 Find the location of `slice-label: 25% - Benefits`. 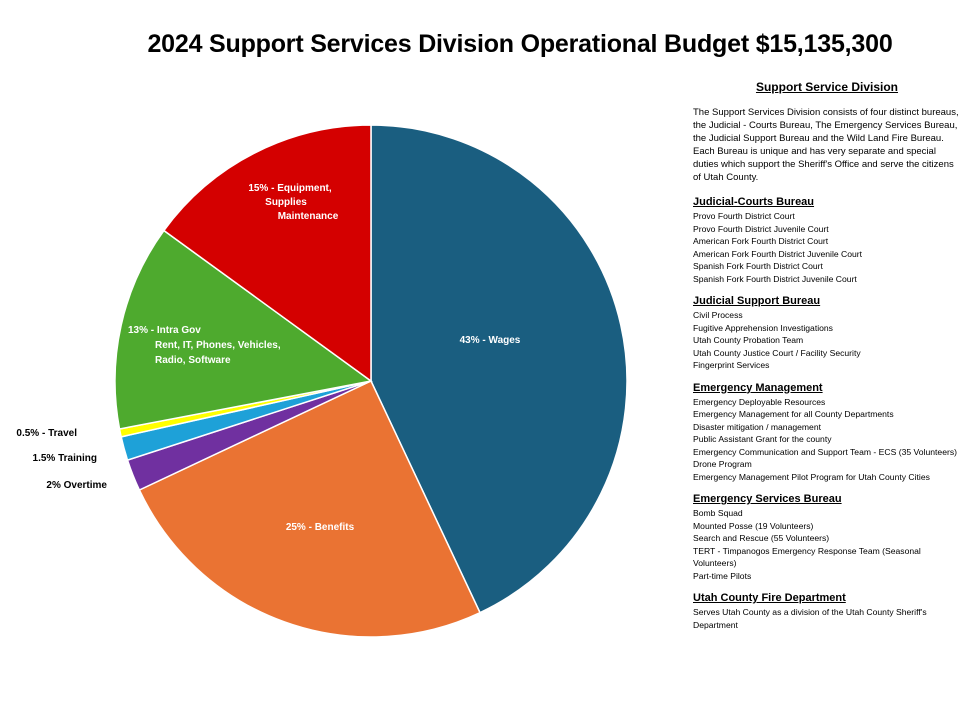

slice-label: 25% - Benefits is located at coordinates (320, 527).